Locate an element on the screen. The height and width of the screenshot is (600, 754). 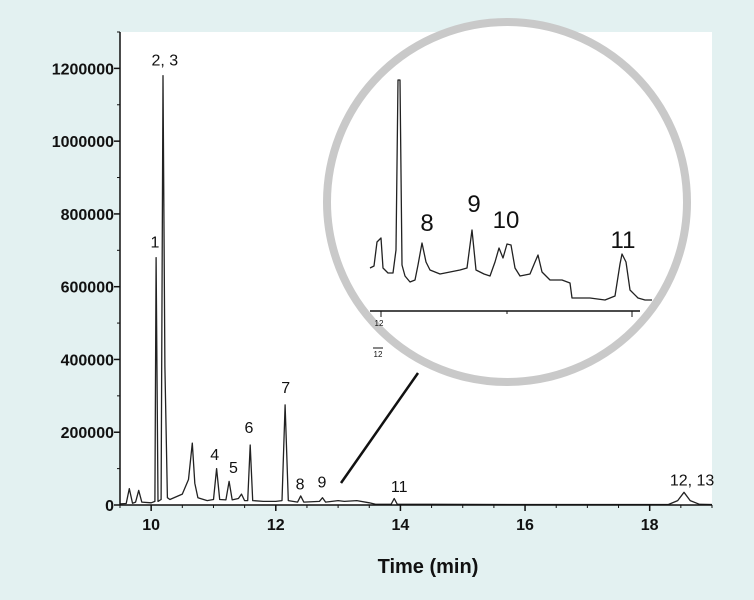
peak-label: 6 is located at coordinates (249, 428).